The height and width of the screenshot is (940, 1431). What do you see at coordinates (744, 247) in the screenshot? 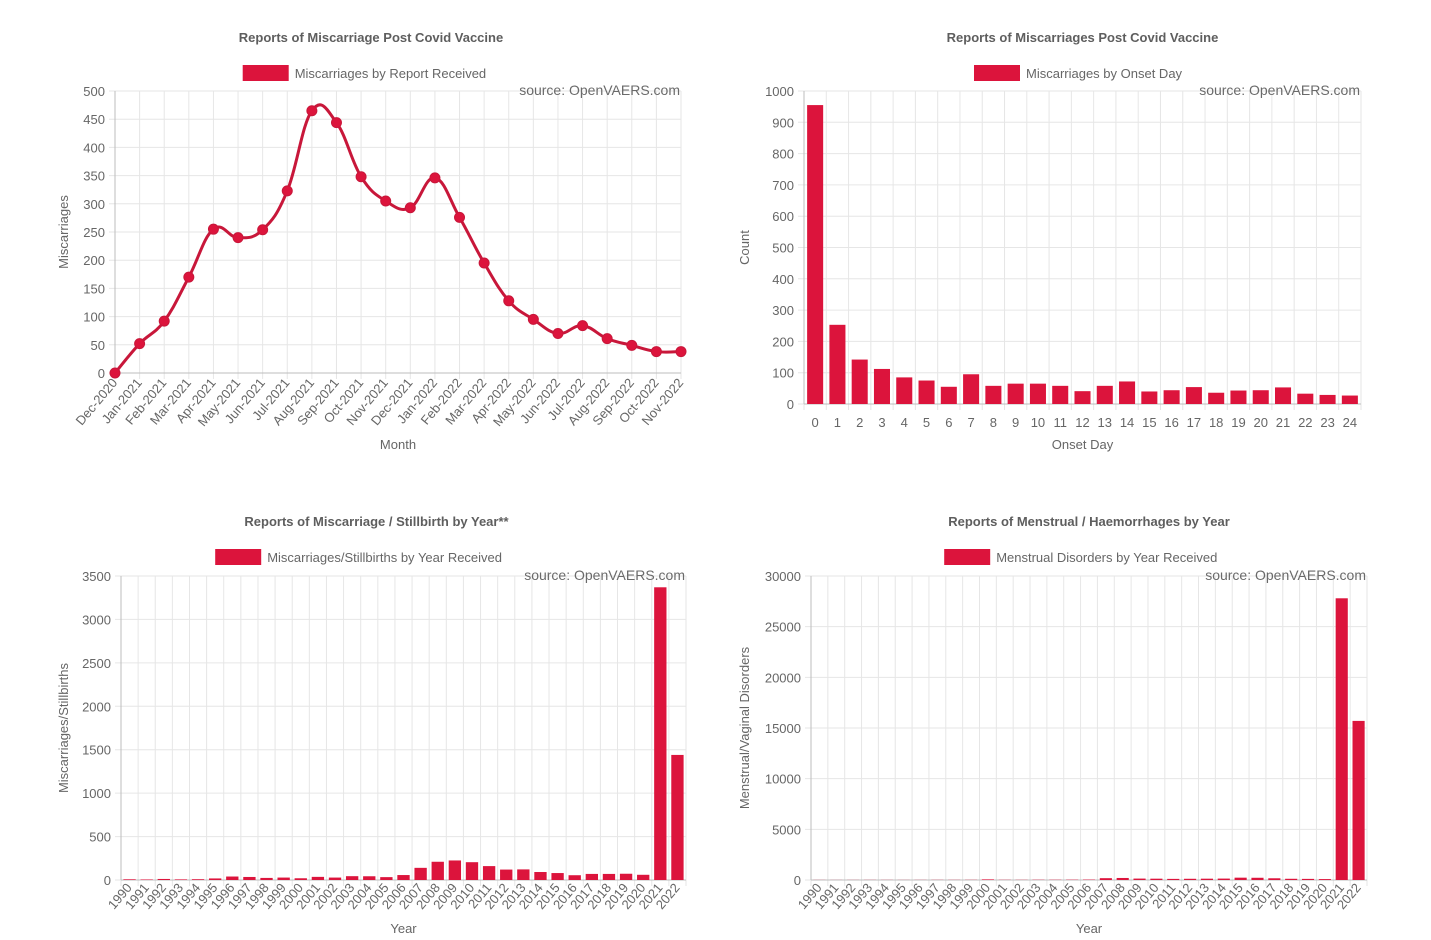
I see `y-axis-label: Count` at bounding box center [744, 247].